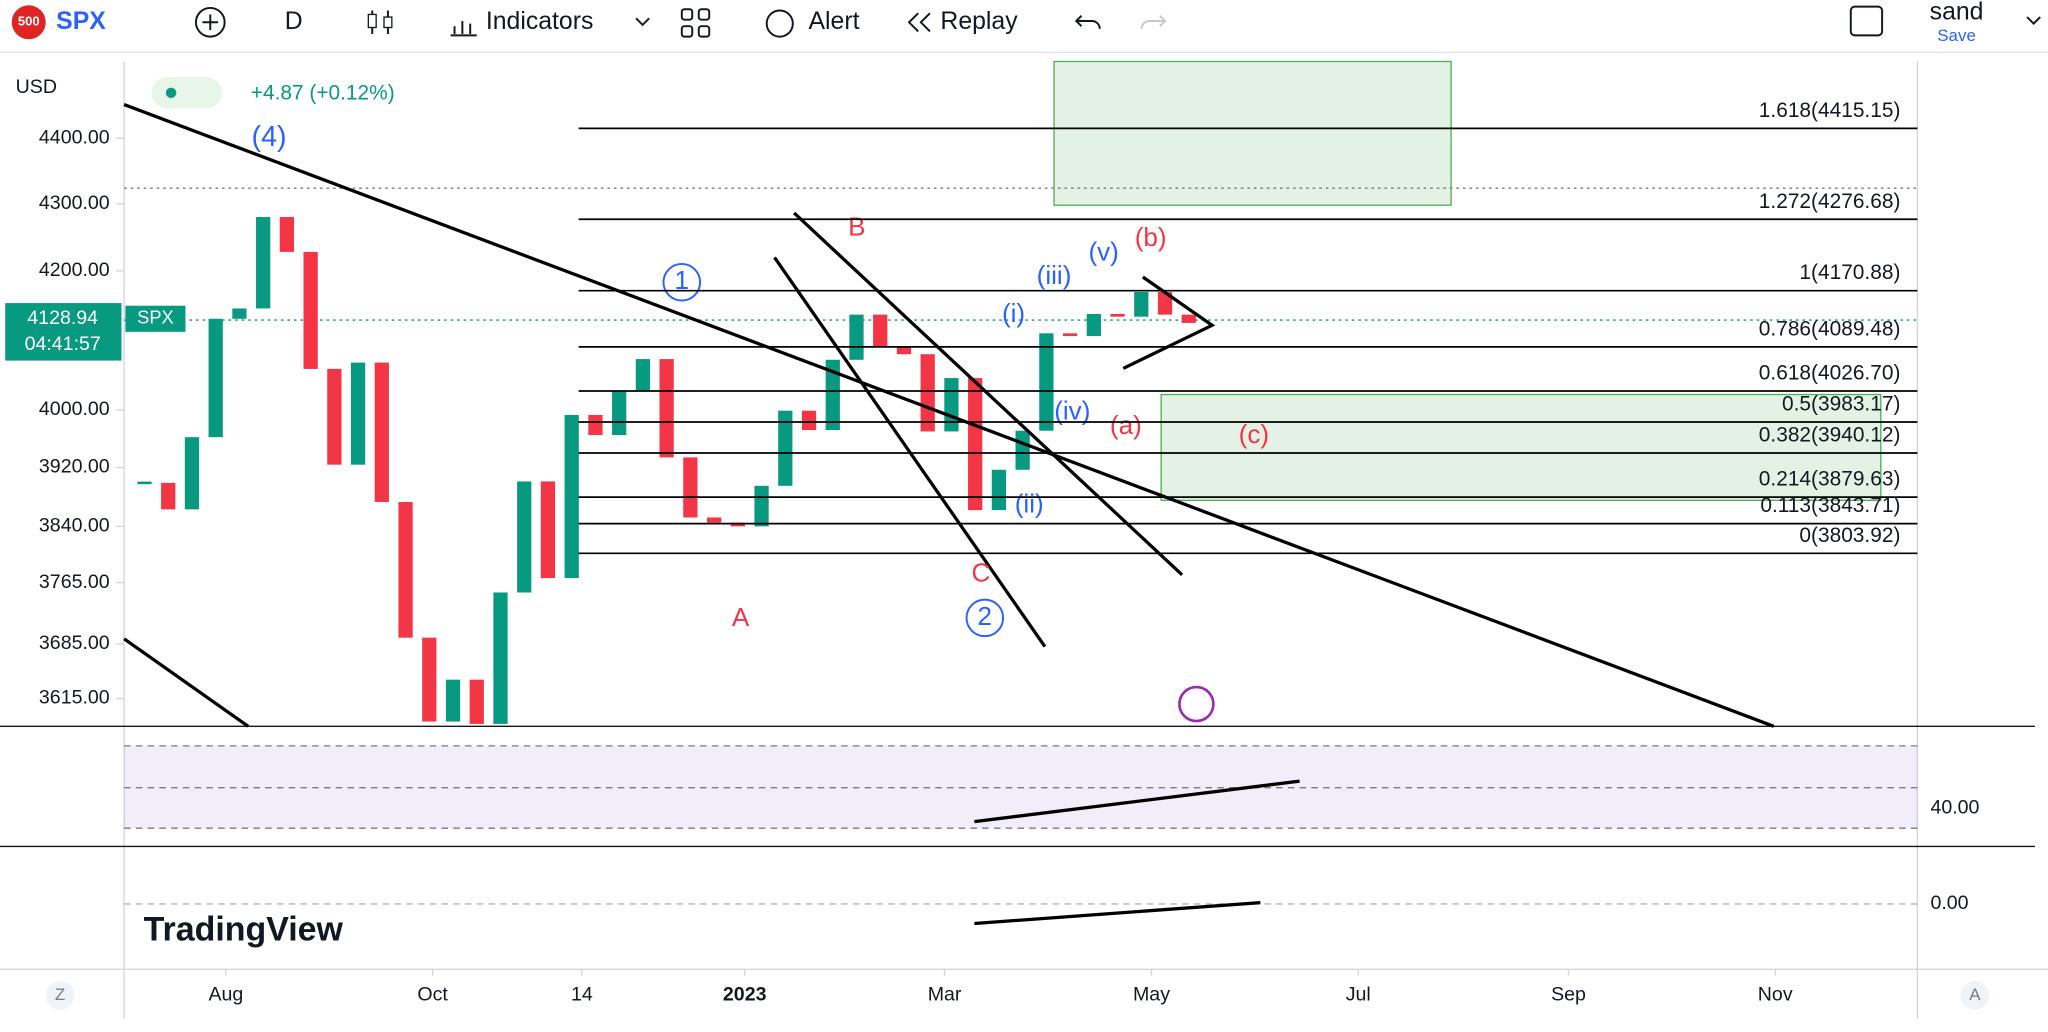 Image resolution: width=2048 pixels, height=1032 pixels. What do you see at coordinates (1153, 22) in the screenshot?
I see `redo` at bounding box center [1153, 22].